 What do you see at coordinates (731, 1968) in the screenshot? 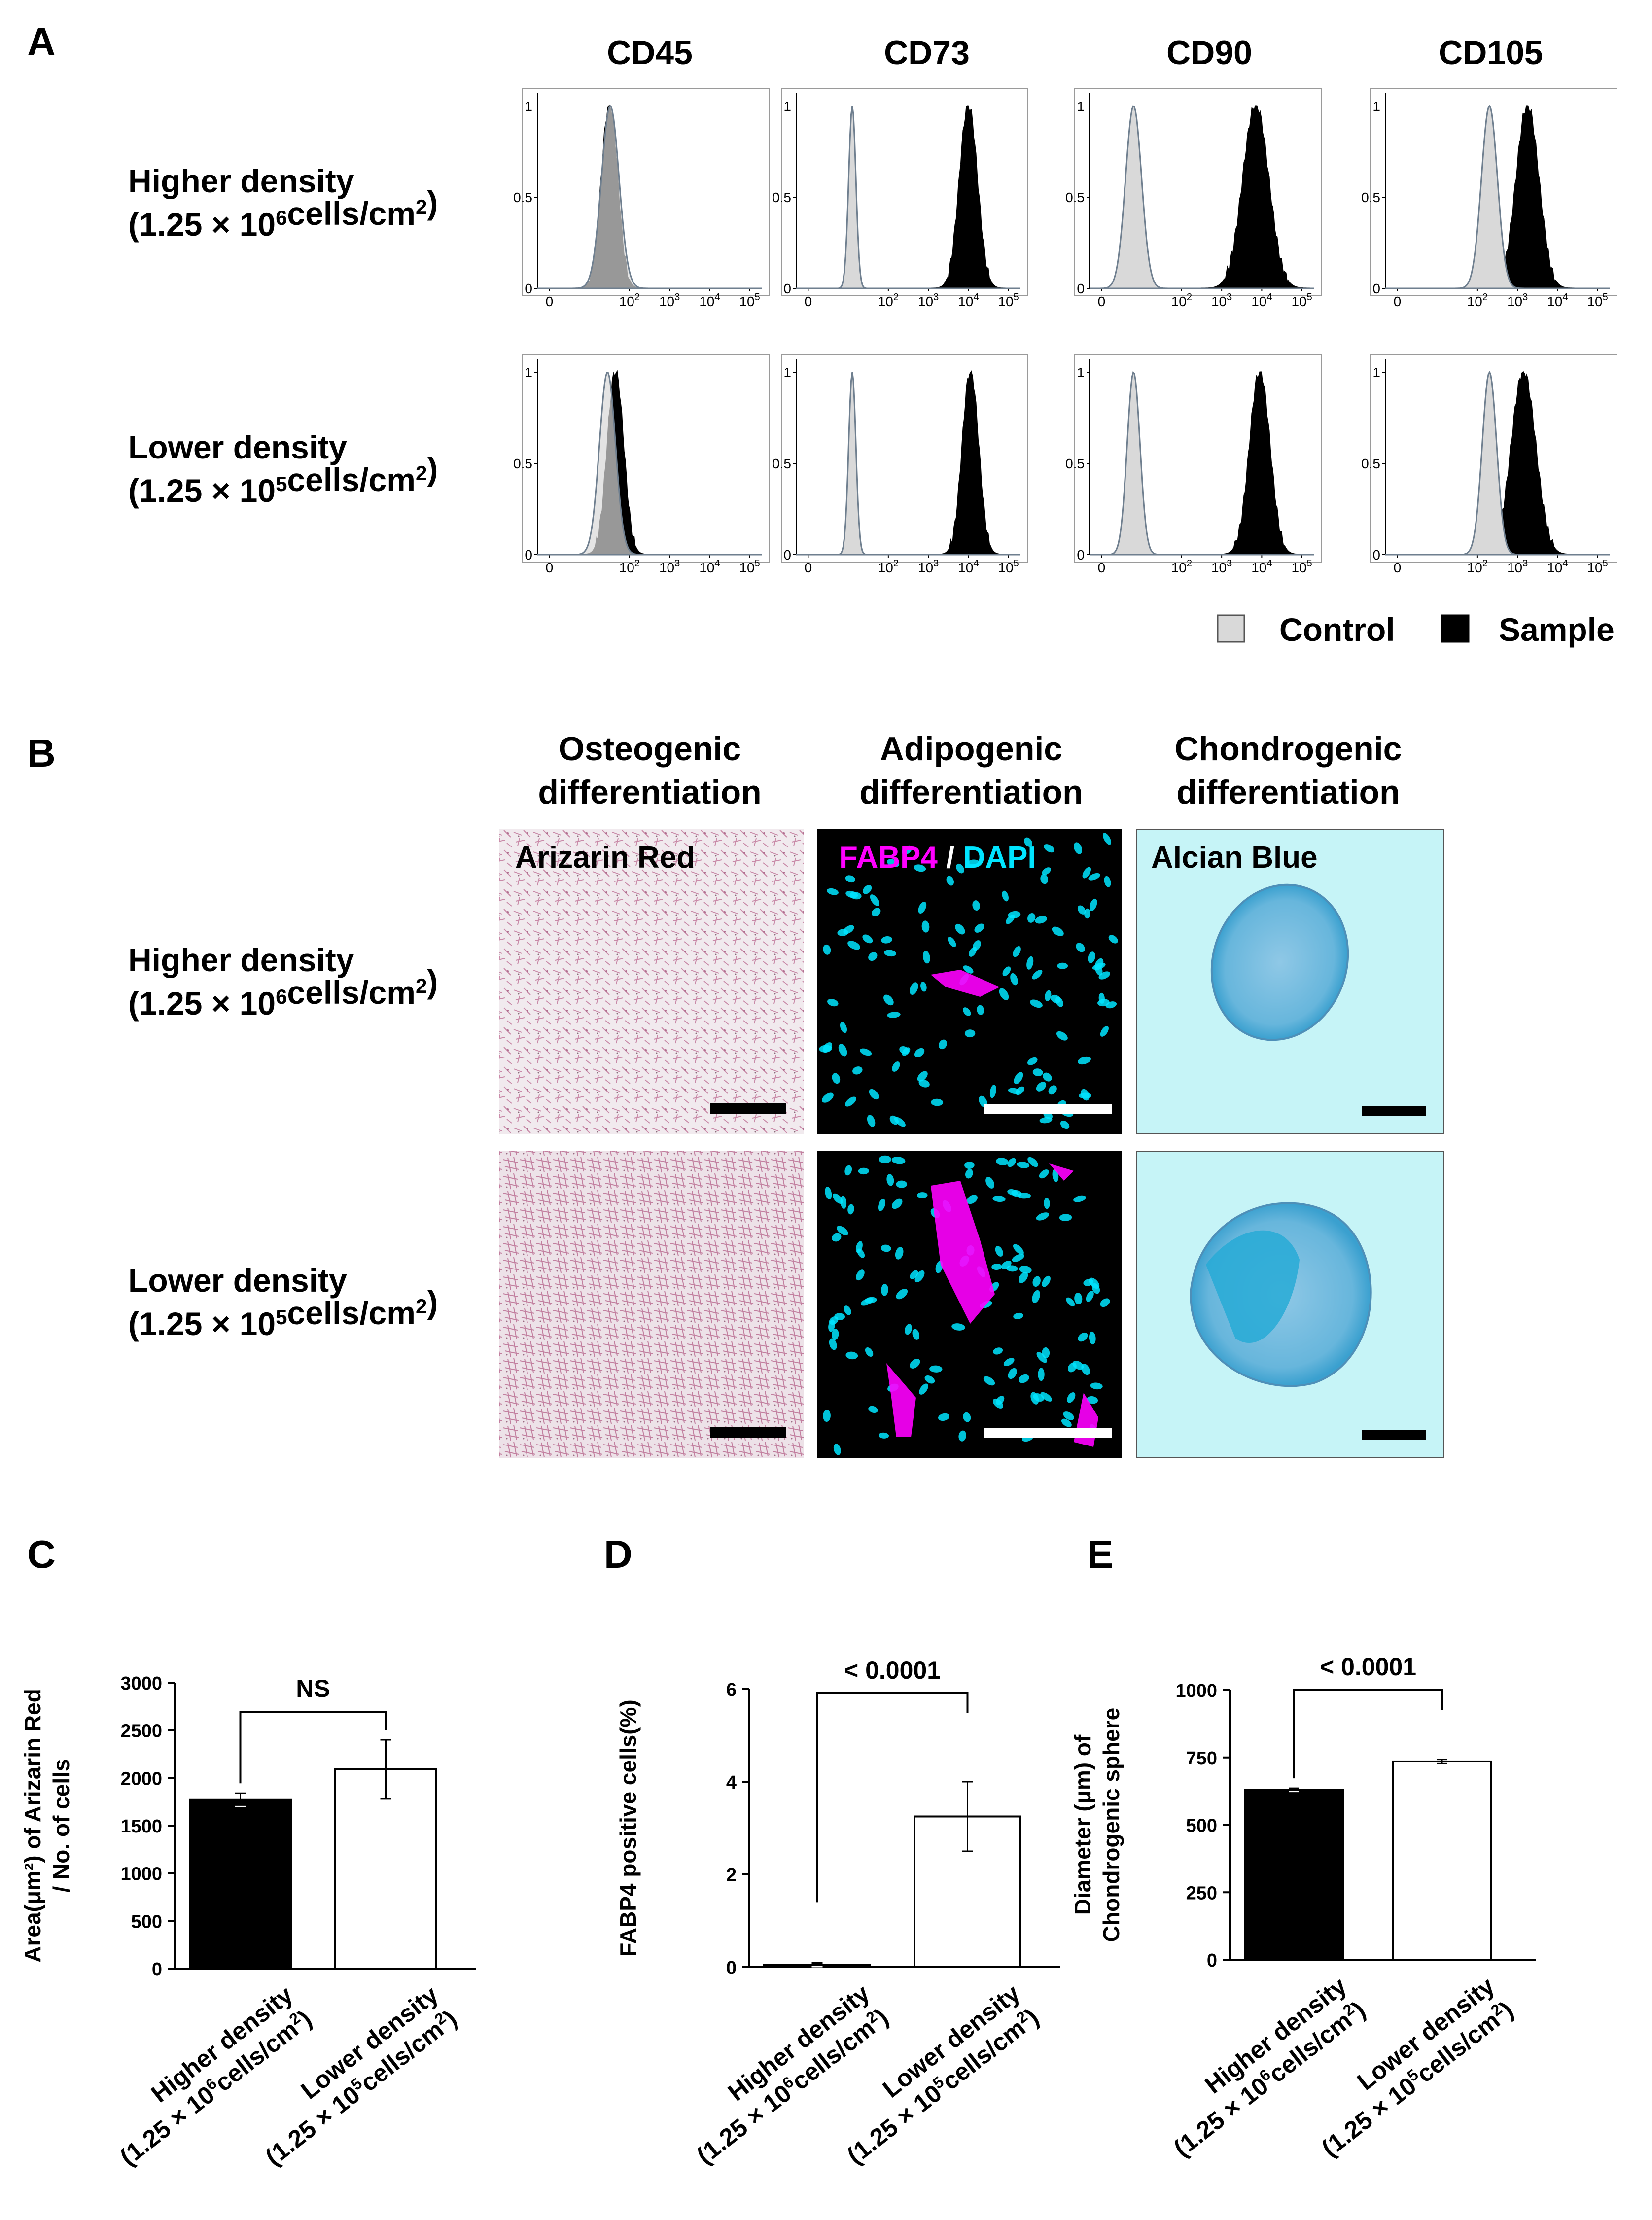
I see `y-tick-label: 0` at bounding box center [731, 1968].